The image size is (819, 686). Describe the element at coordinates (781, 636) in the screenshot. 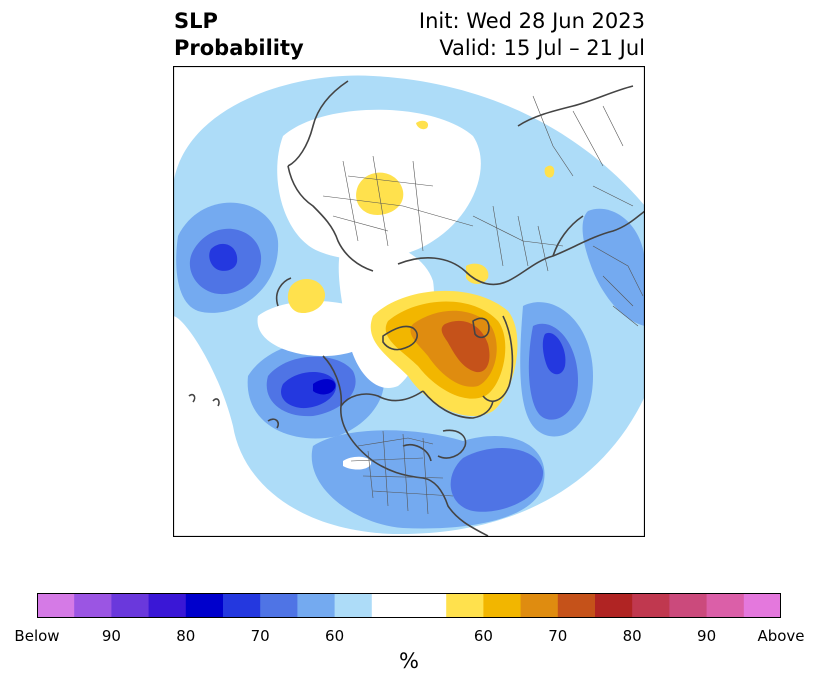

I see `colorbar-tick-label: Above` at that location.